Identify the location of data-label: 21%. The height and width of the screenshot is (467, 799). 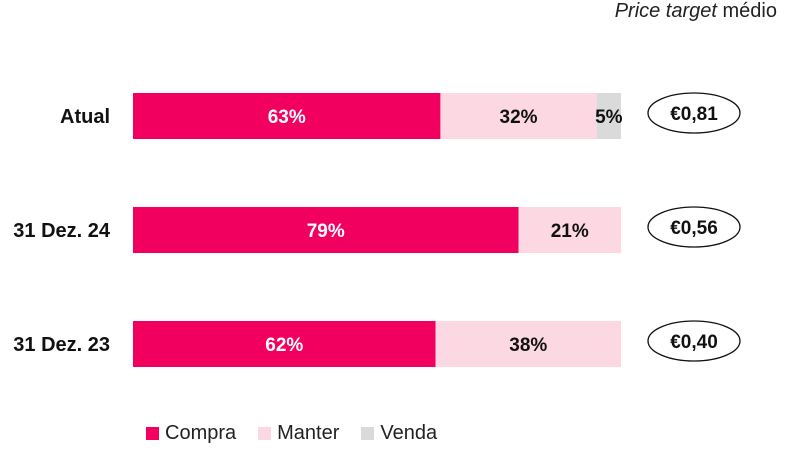
(570, 231).